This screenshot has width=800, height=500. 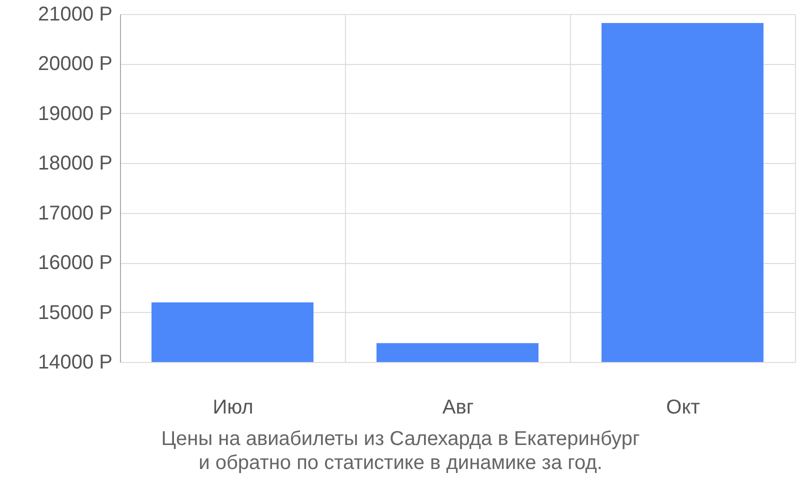 What do you see at coordinates (233, 407) in the screenshot?
I see `x-tick-label: Июл` at bounding box center [233, 407].